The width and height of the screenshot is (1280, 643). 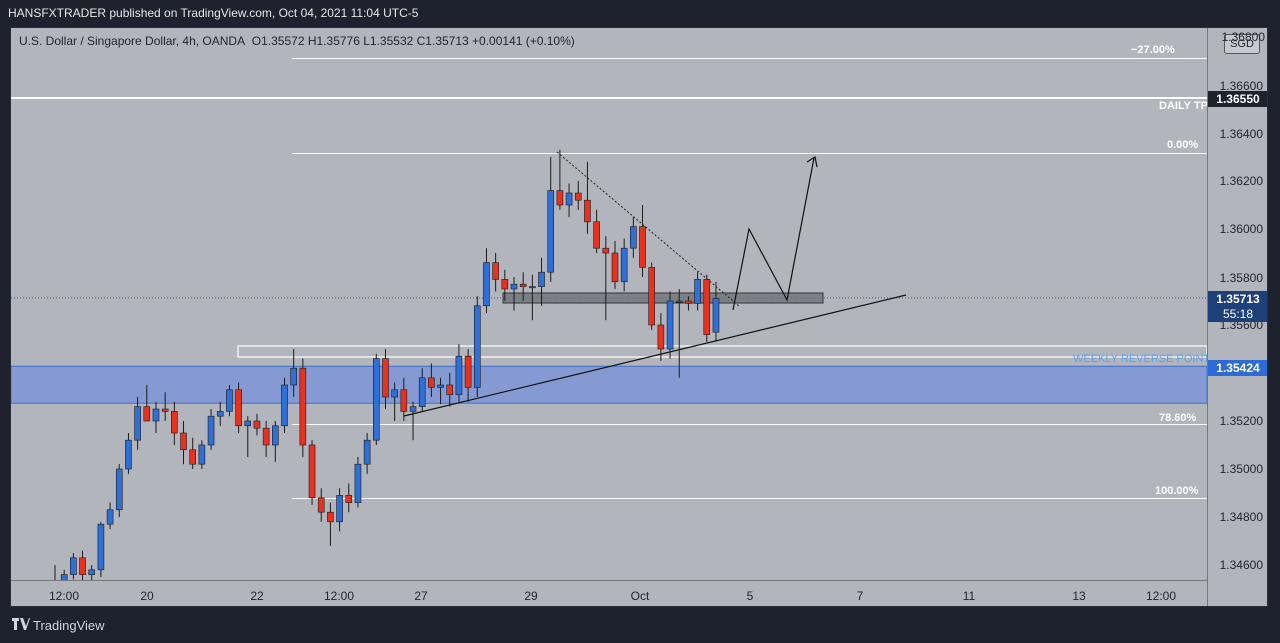 What do you see at coordinates (1241, 421) in the screenshot?
I see `price-tick: 1.35200` at bounding box center [1241, 421].